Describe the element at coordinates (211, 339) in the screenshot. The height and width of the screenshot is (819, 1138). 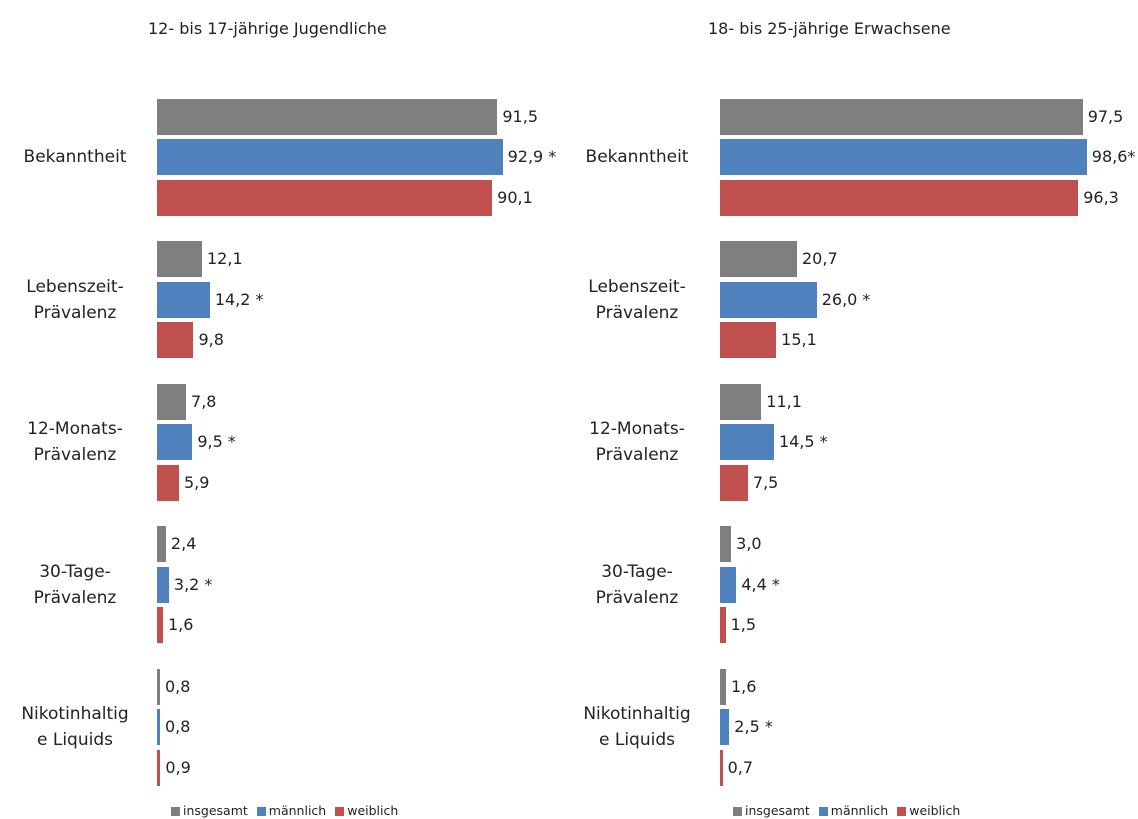
I see `value-label: 9,8` at that location.